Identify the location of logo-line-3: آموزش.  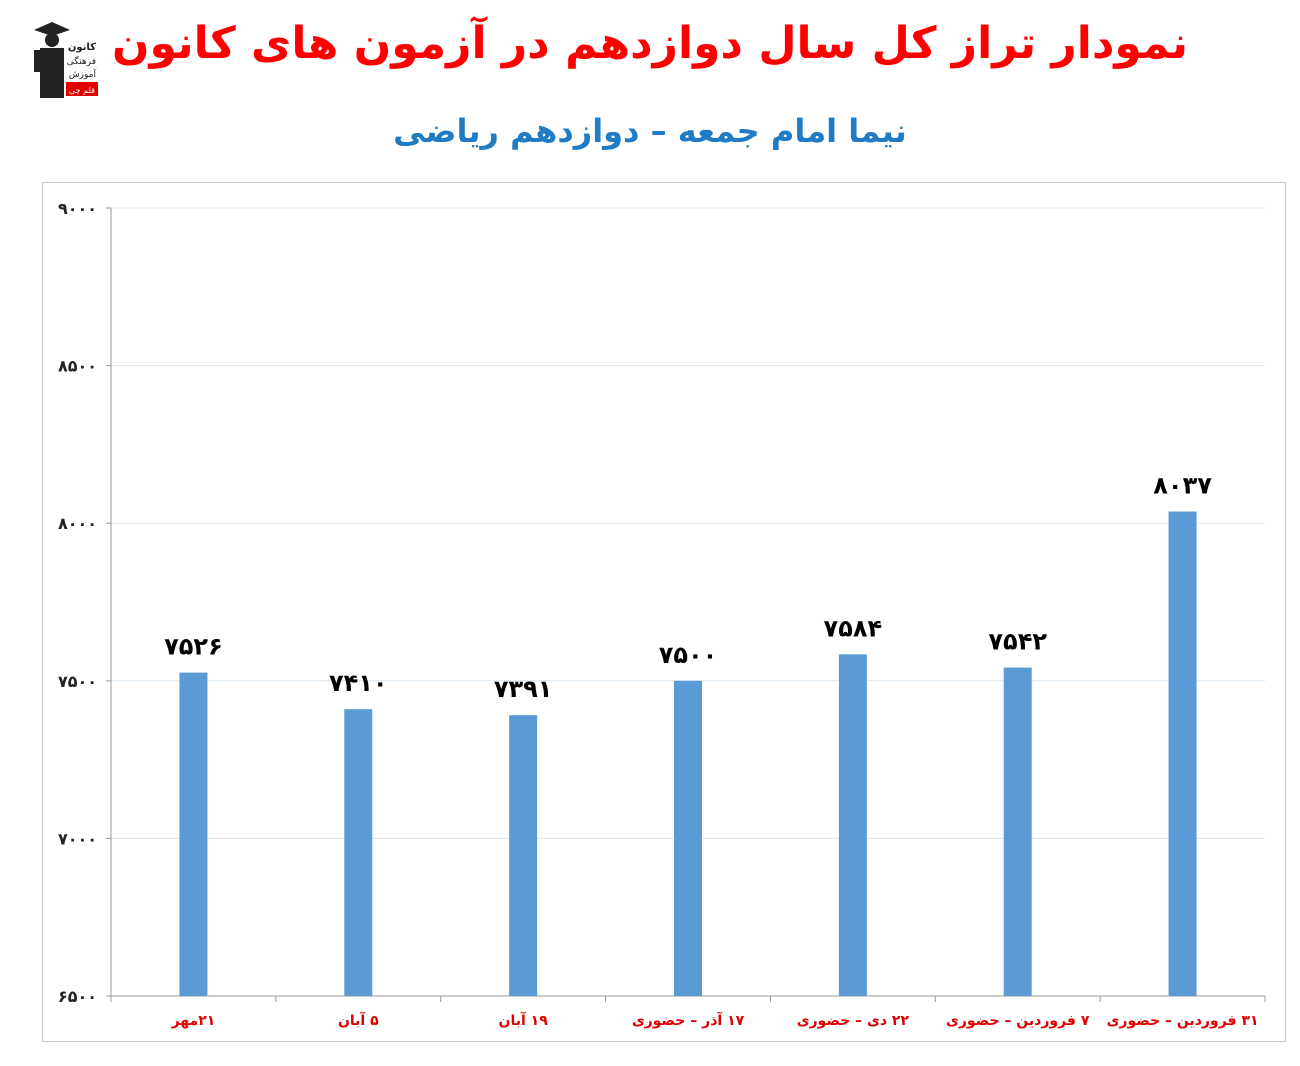
(83, 74).